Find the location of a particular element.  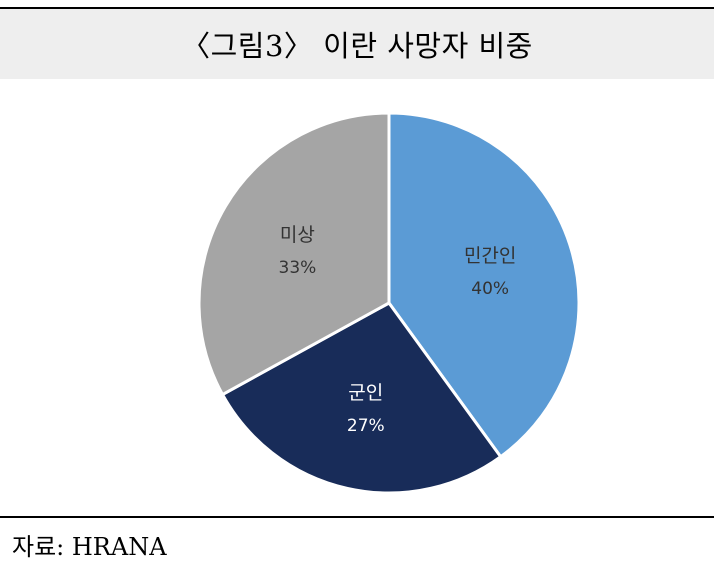

top-rule is located at coordinates (357, 8).